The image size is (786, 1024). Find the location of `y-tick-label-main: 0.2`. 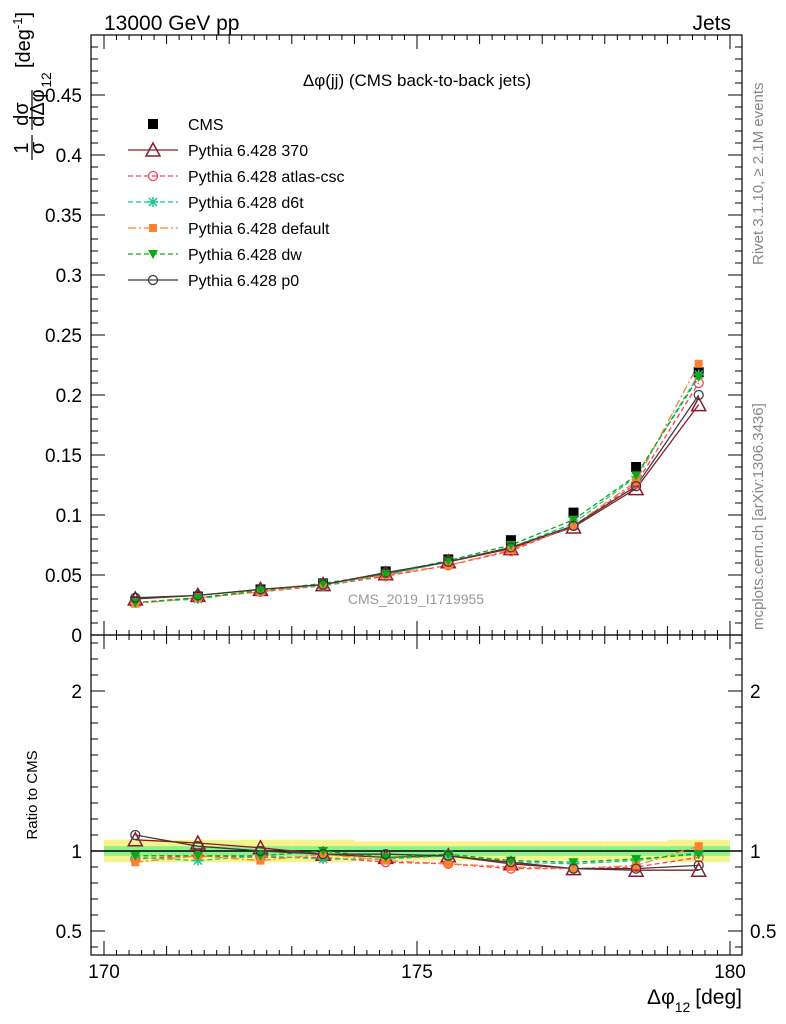

y-tick-label-main: 0.2 is located at coordinates (69, 396).